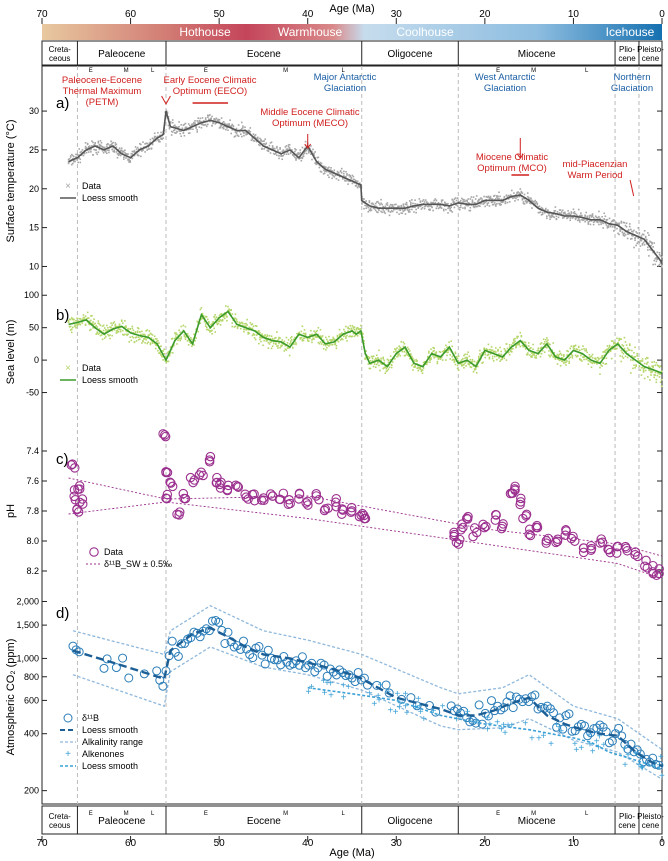 This screenshot has height=861, width=668. I want to click on ph-envelope-line, so click(365, 540).